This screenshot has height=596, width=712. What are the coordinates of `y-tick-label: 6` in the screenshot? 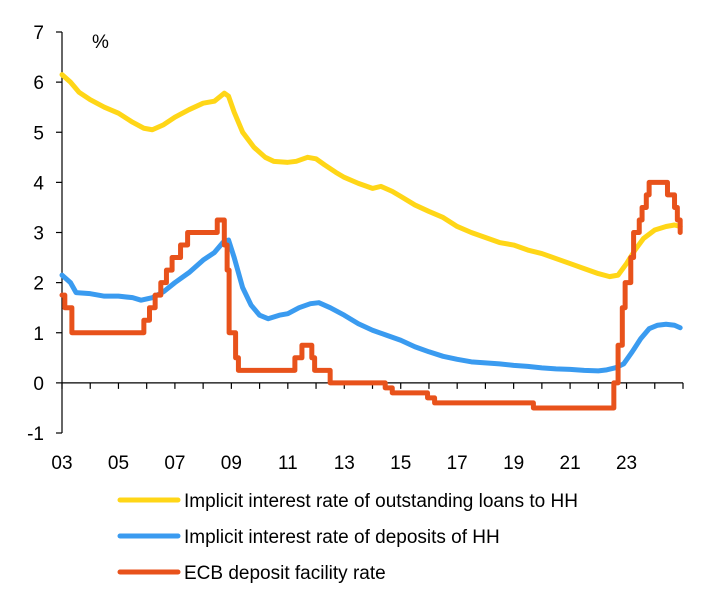 It's located at (38, 83).